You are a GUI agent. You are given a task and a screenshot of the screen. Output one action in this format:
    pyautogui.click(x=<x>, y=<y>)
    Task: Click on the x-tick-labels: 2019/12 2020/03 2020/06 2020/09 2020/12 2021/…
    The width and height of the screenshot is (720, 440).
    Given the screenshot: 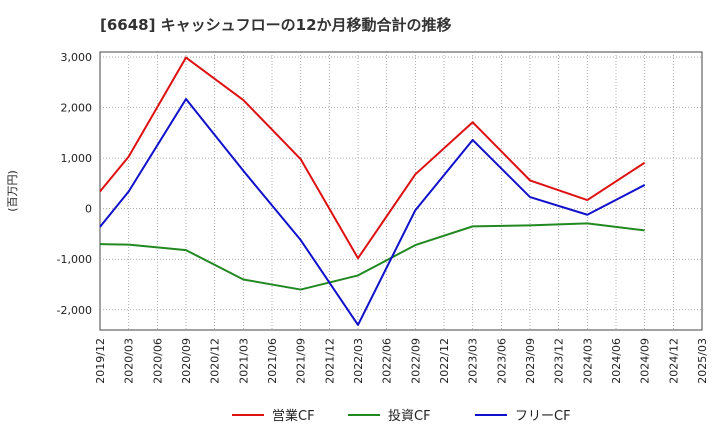 What is the action you would take?
    pyautogui.click(x=401, y=361)
    